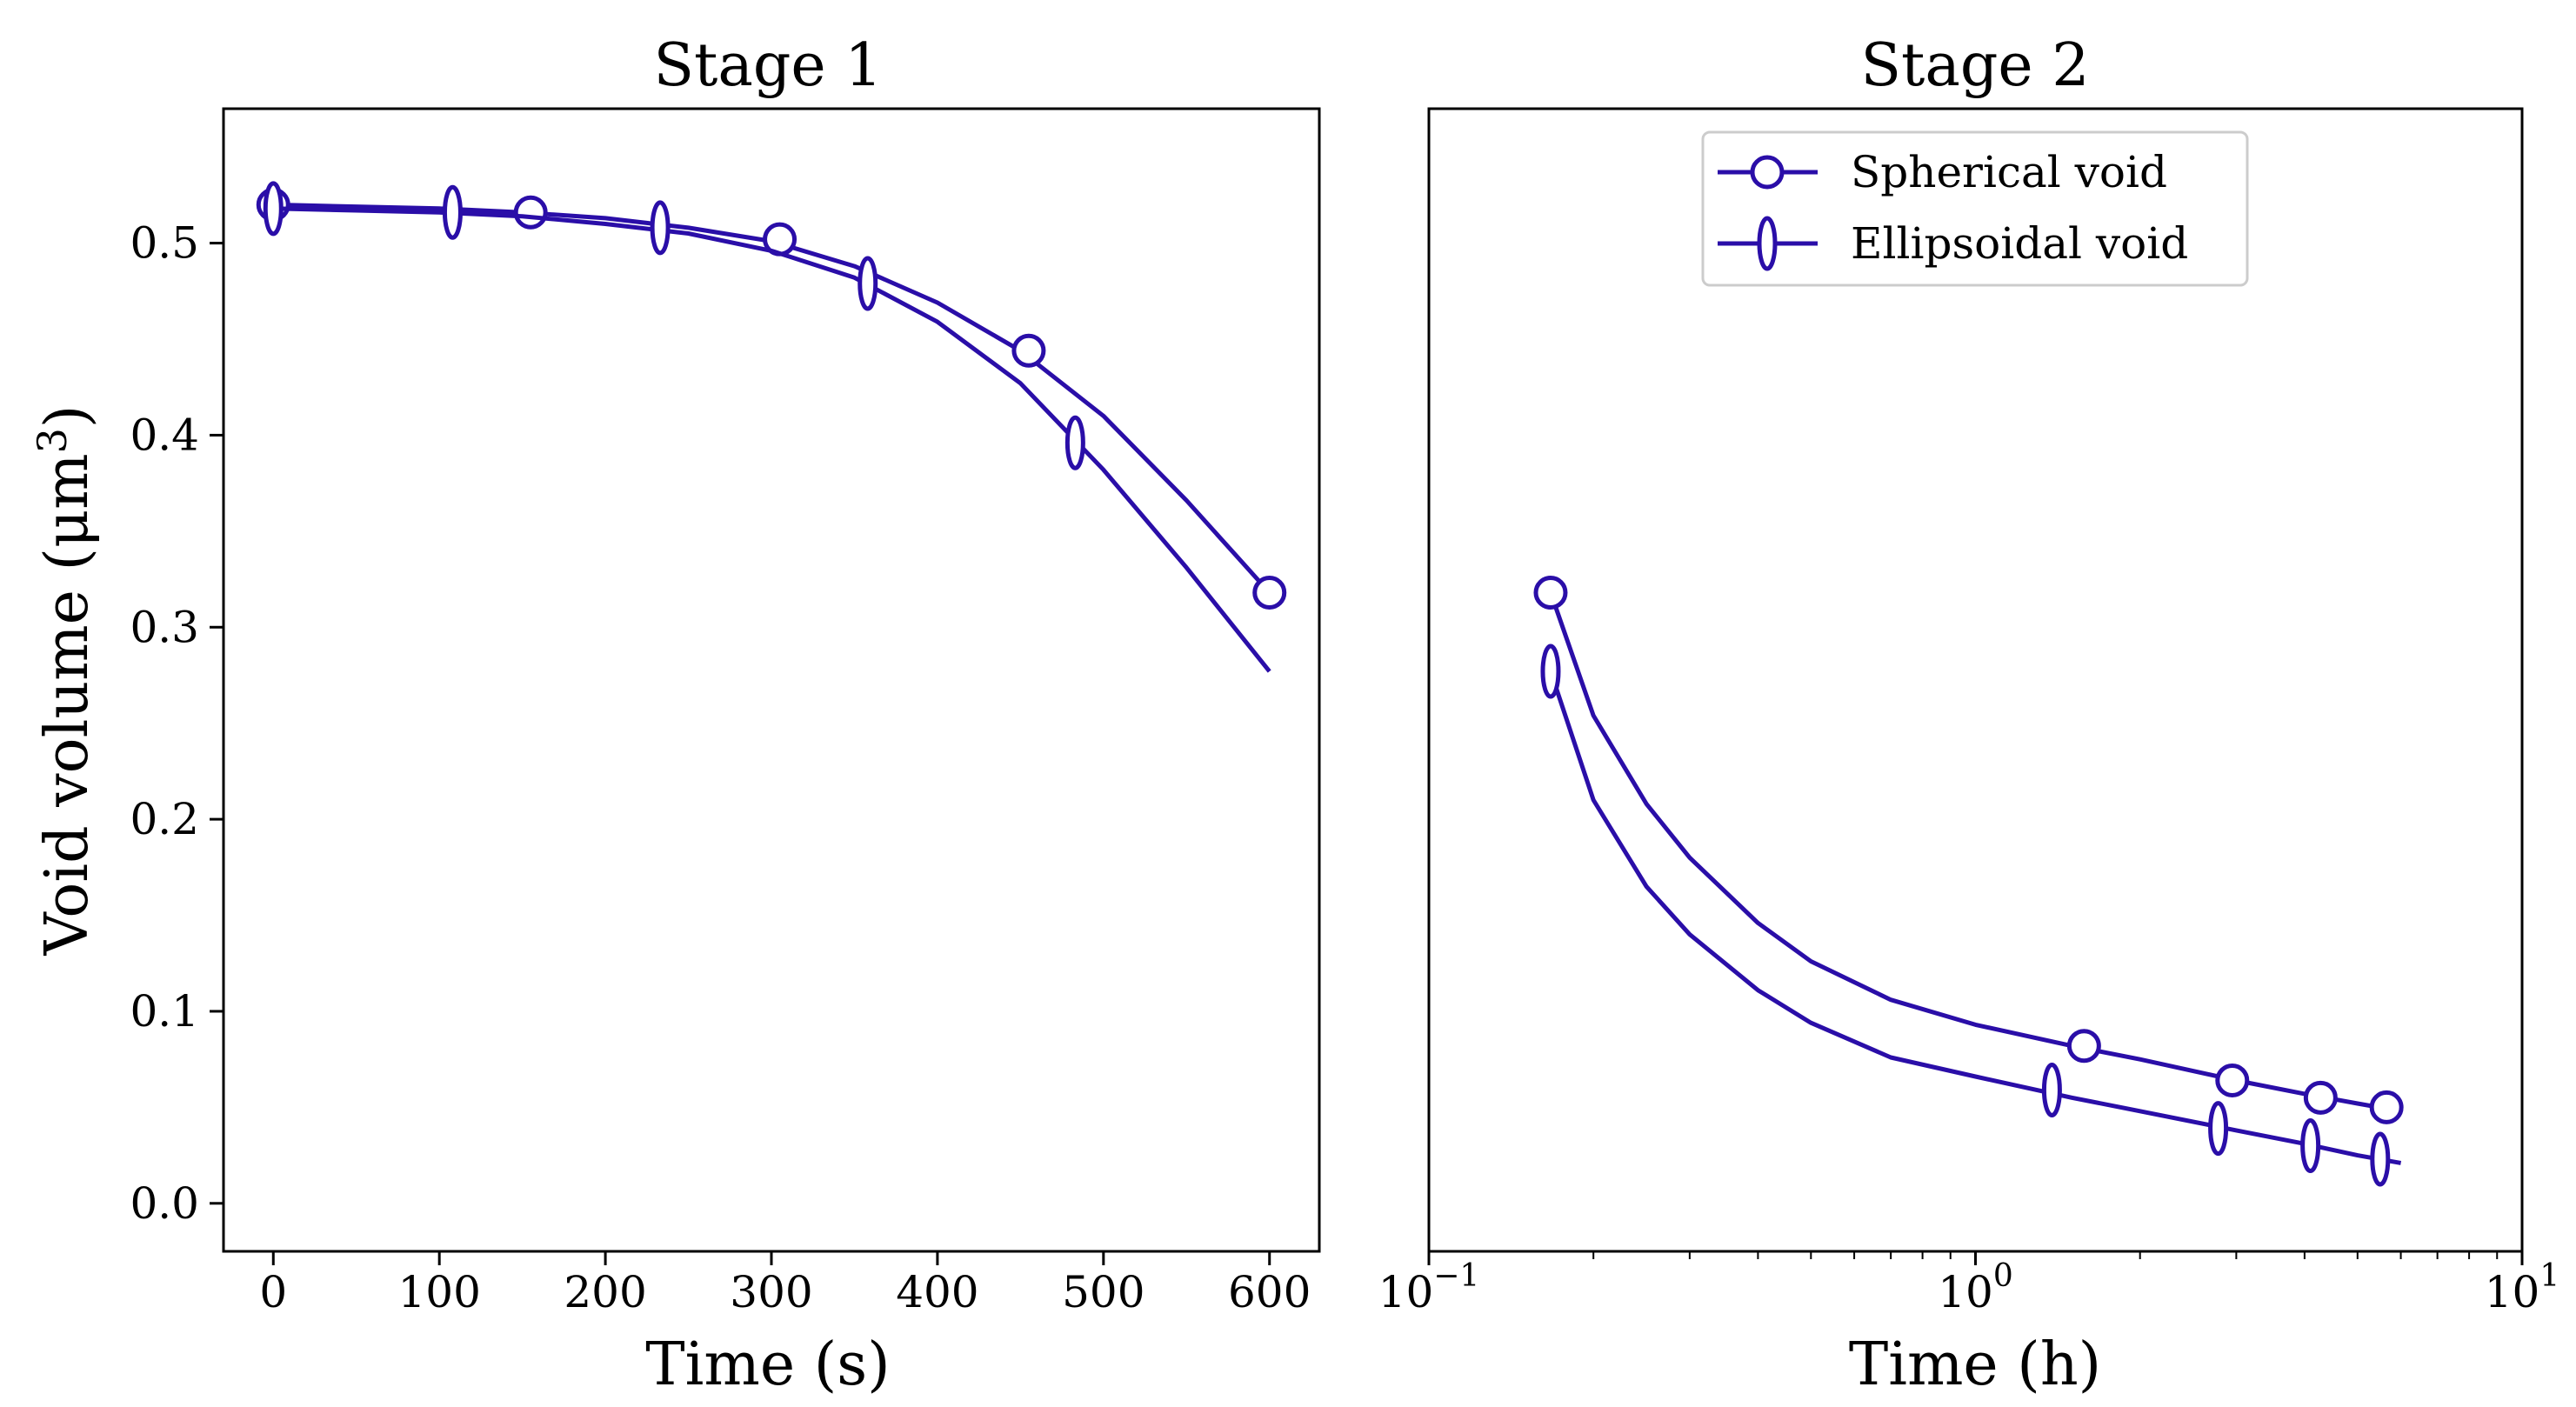  What do you see at coordinates (767, 65) in the screenshot?
I see `stage1-title: Stage 1` at bounding box center [767, 65].